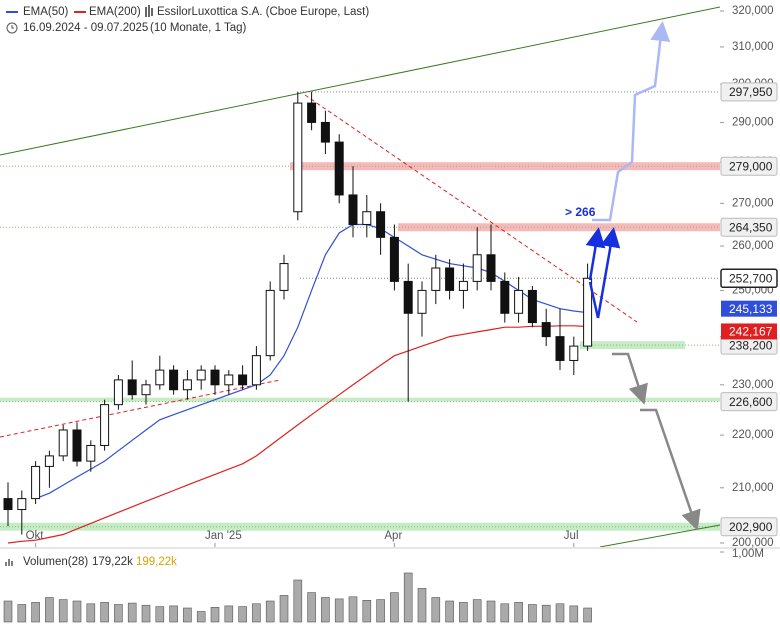 The image size is (780, 625). What do you see at coordinates (751, 527) in the screenshot?
I see `level-label: 202,900` at bounding box center [751, 527].